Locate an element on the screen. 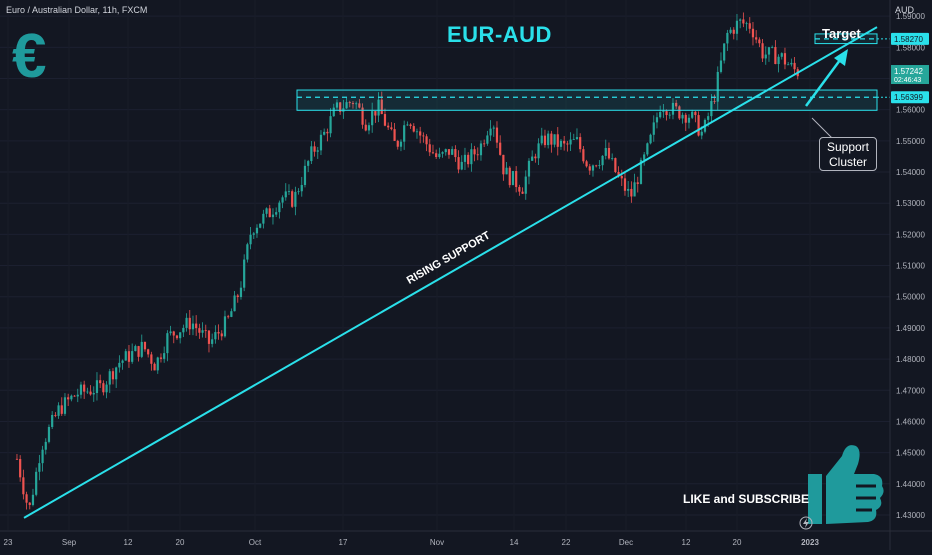  y-tick-label: 1.56000 is located at coordinates (910, 110).